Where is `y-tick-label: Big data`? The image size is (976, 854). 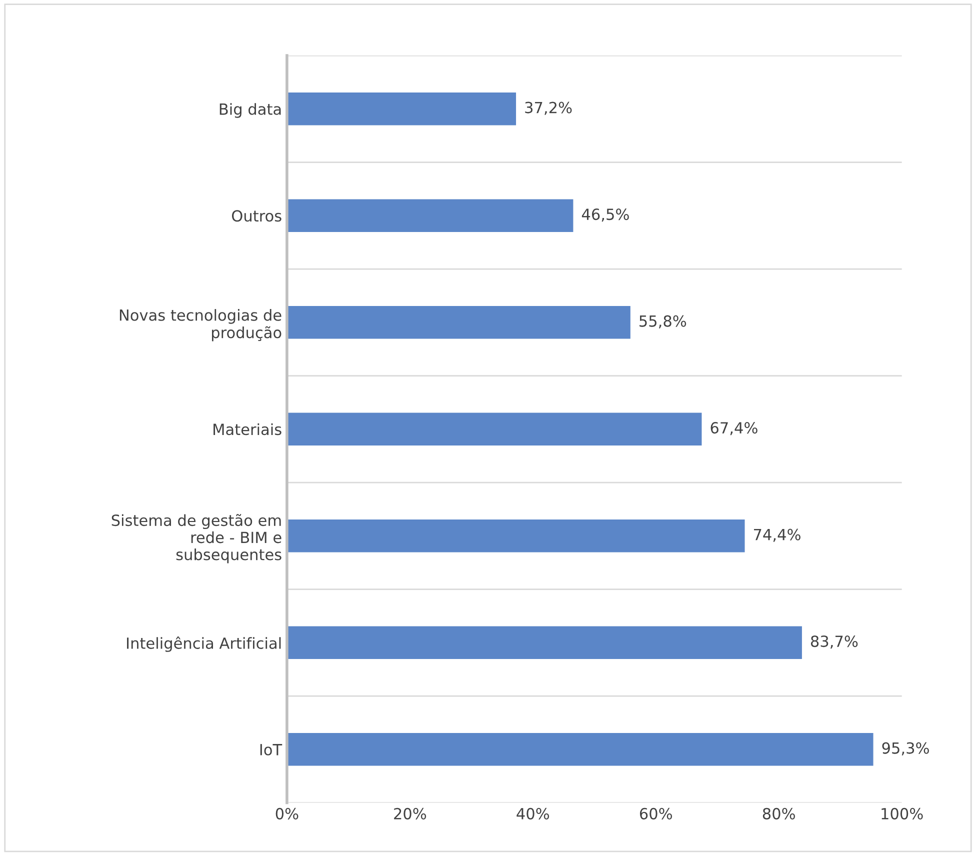 y-tick-label: Big data is located at coordinates (250, 110).